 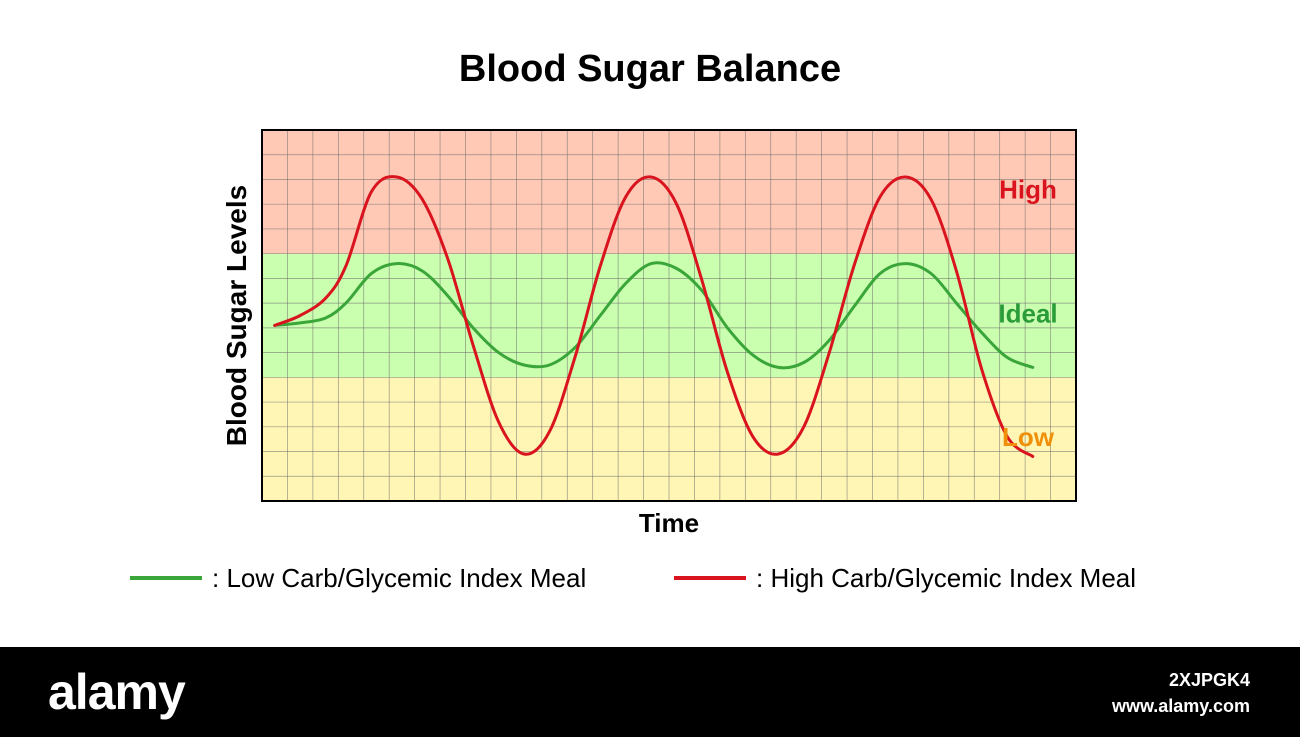 What do you see at coordinates (1180, 706) in the screenshot?
I see `site-url: www.alamy.com` at bounding box center [1180, 706].